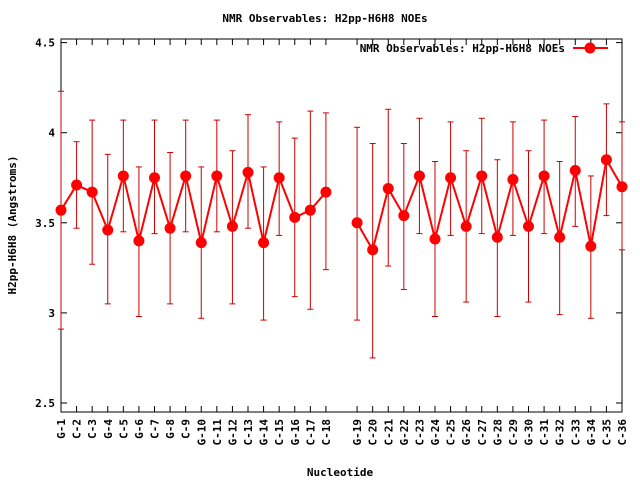  I want to click on x-tick-label: G-34, so click(591, 432).